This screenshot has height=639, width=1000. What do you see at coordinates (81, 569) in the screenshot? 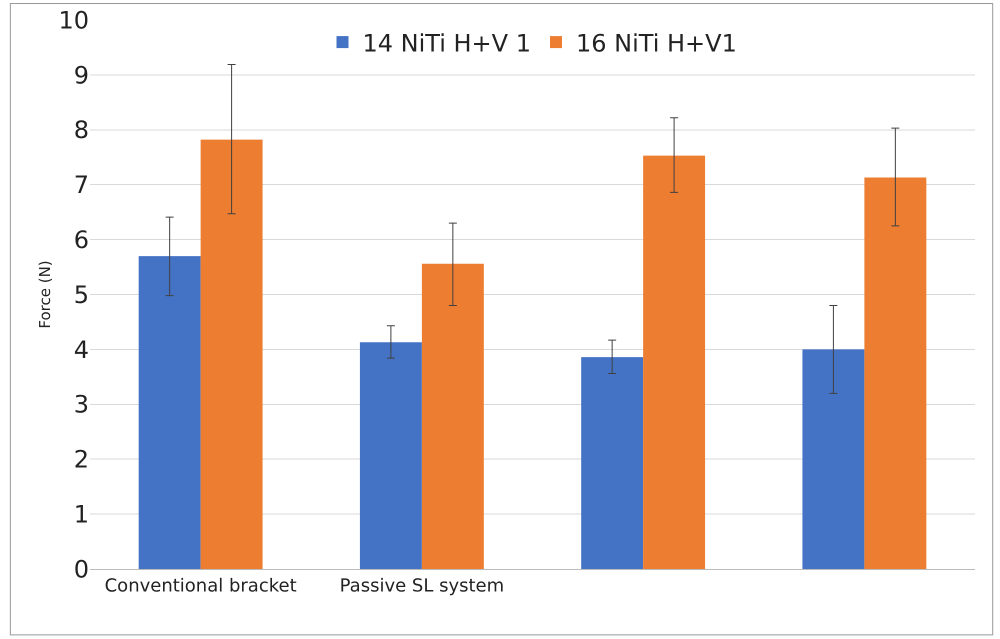
I see `y-tick-label: 0` at bounding box center [81, 569].